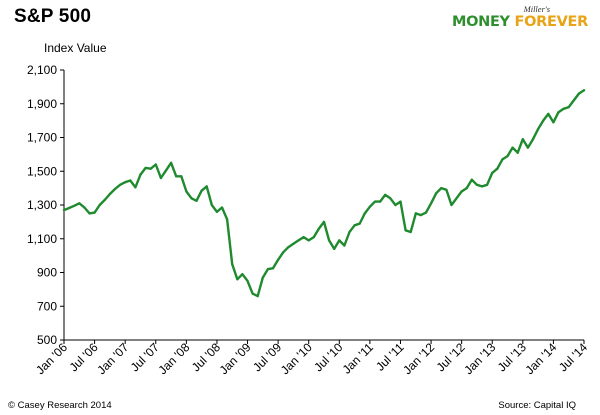  I want to click on x-tick-label: Jan '08, so click(173, 358).